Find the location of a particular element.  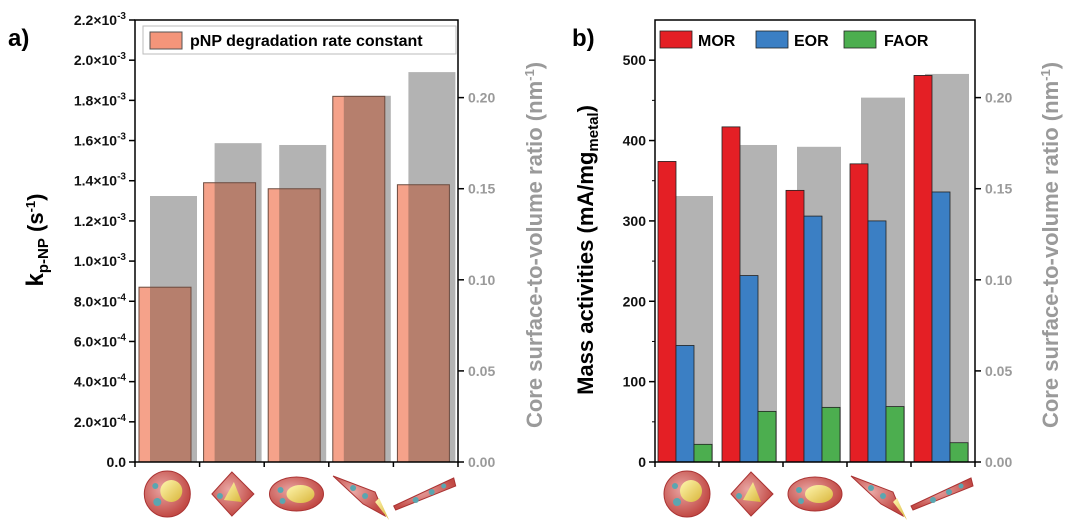

y-tick-label-a: 4.0×10⁻⁴ is located at coordinates (100, 381).